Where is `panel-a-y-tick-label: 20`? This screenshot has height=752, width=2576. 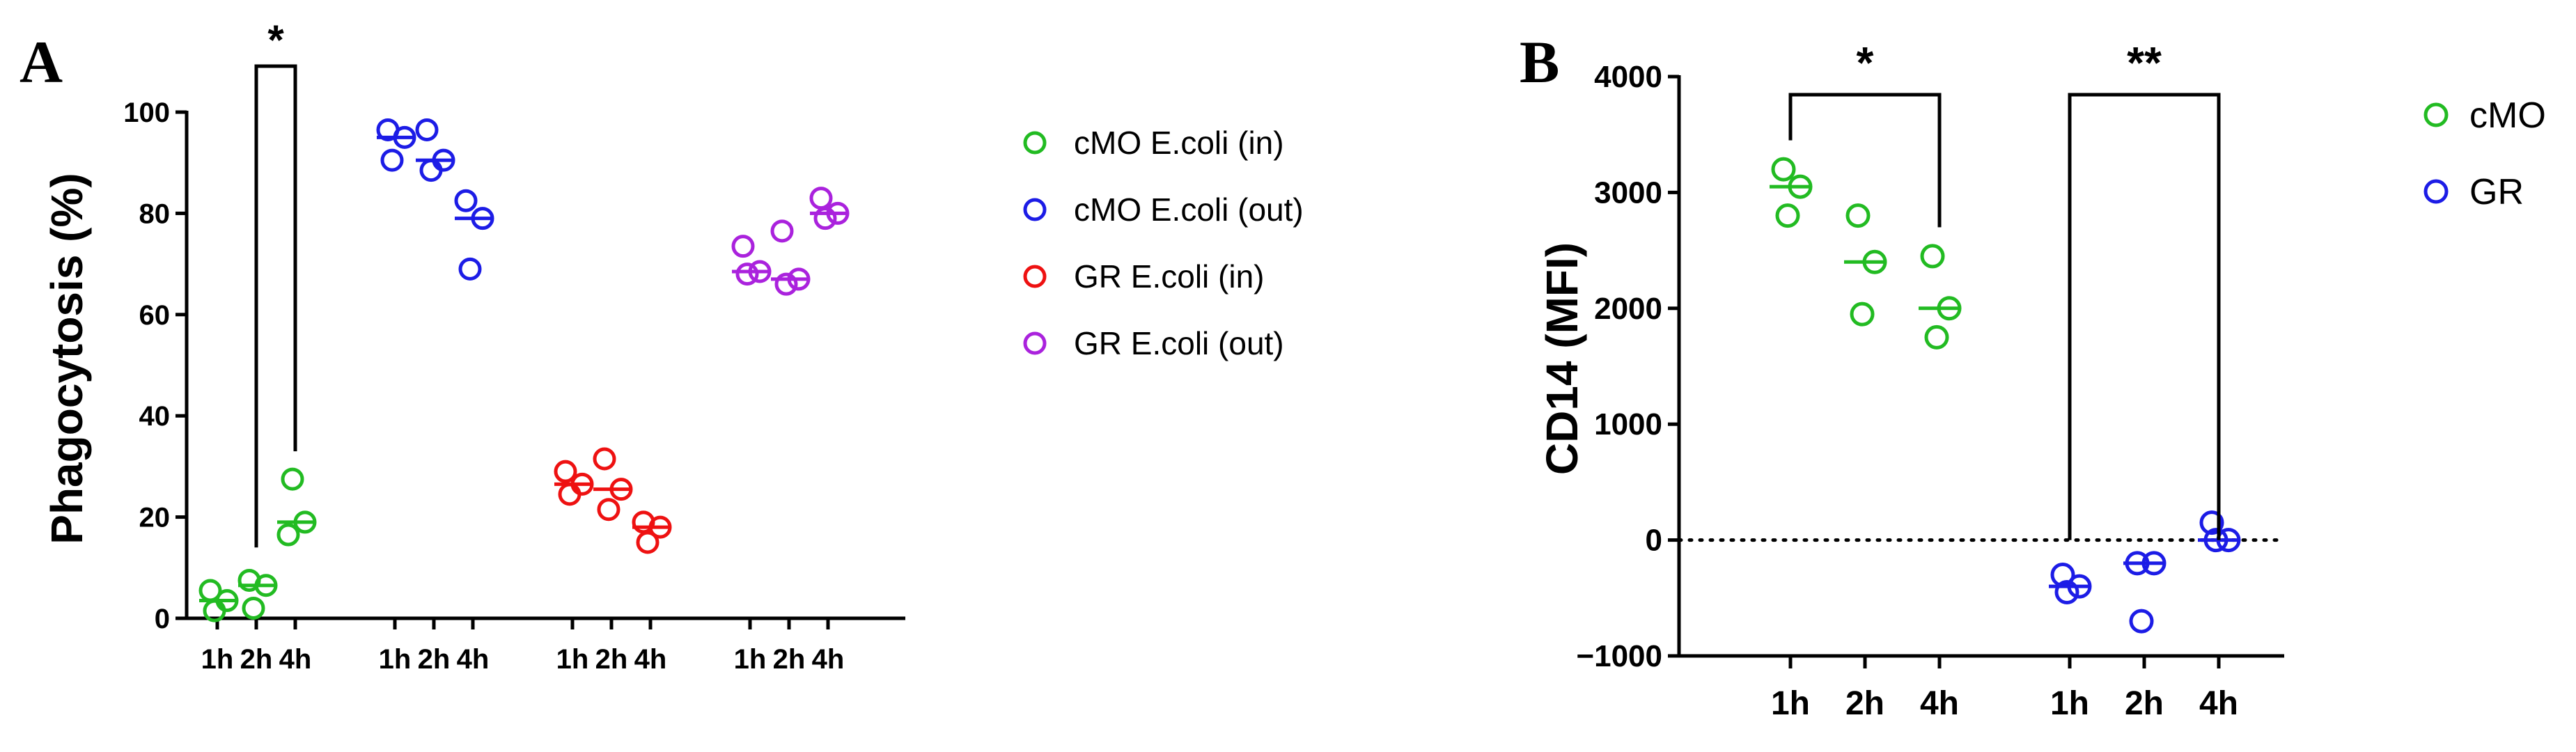
panel-a-y-tick-label: 20 is located at coordinates (155, 518).